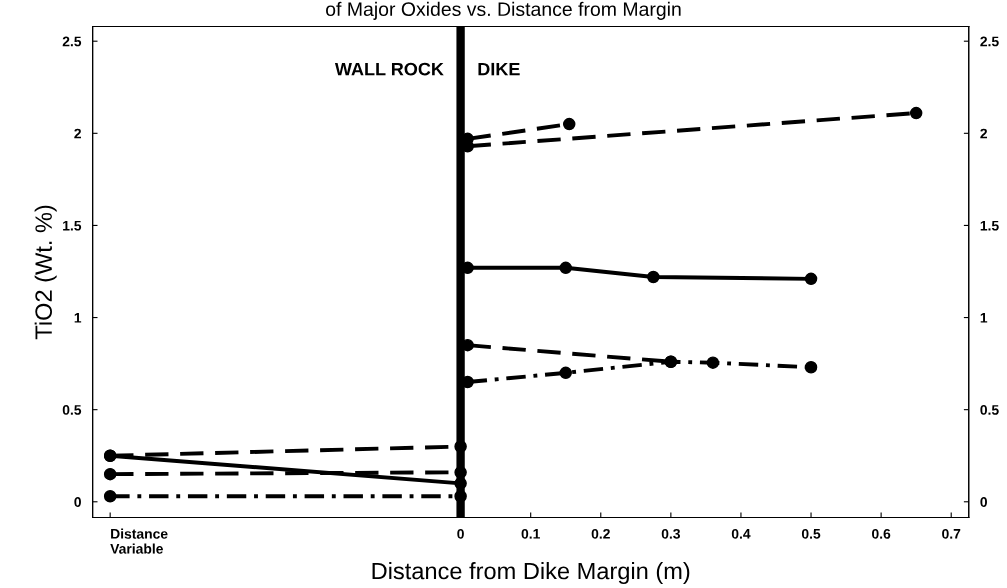 The image size is (1007, 588). I want to click on x-tick-label: 0.1, so click(530, 533).